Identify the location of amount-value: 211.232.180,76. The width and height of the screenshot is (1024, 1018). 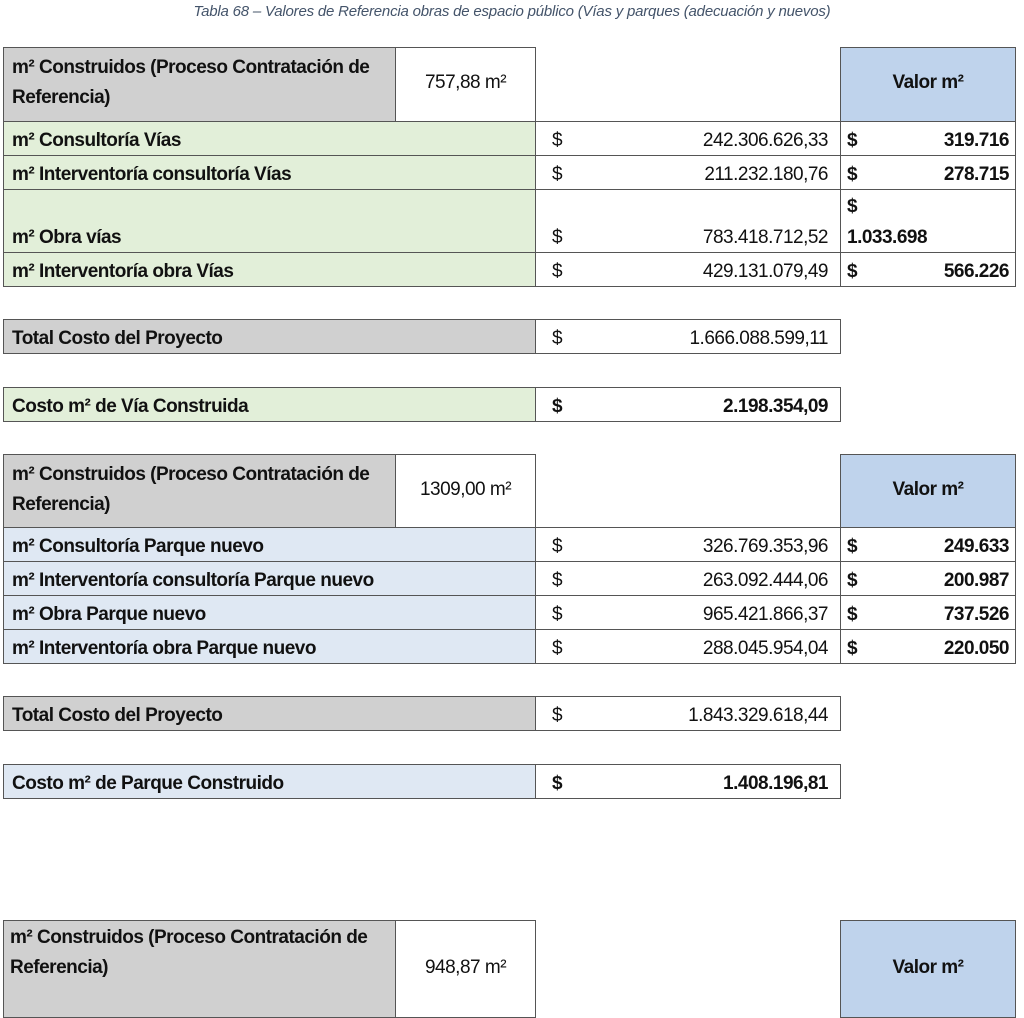
(766, 174).